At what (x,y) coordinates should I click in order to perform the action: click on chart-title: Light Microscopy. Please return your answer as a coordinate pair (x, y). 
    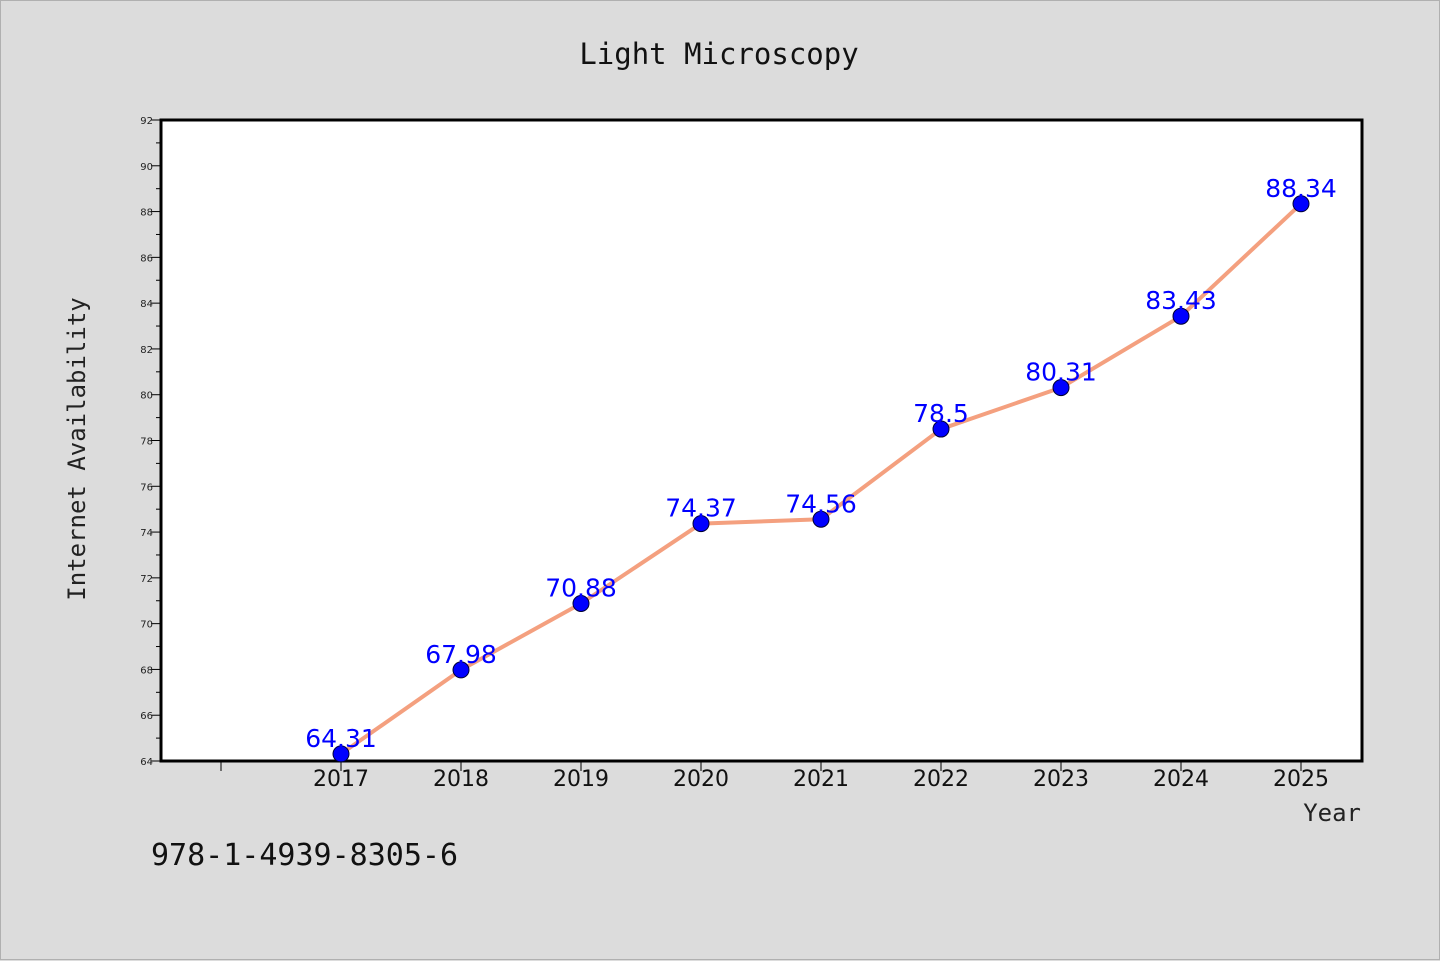
    Looking at the image, I should click on (718, 54).